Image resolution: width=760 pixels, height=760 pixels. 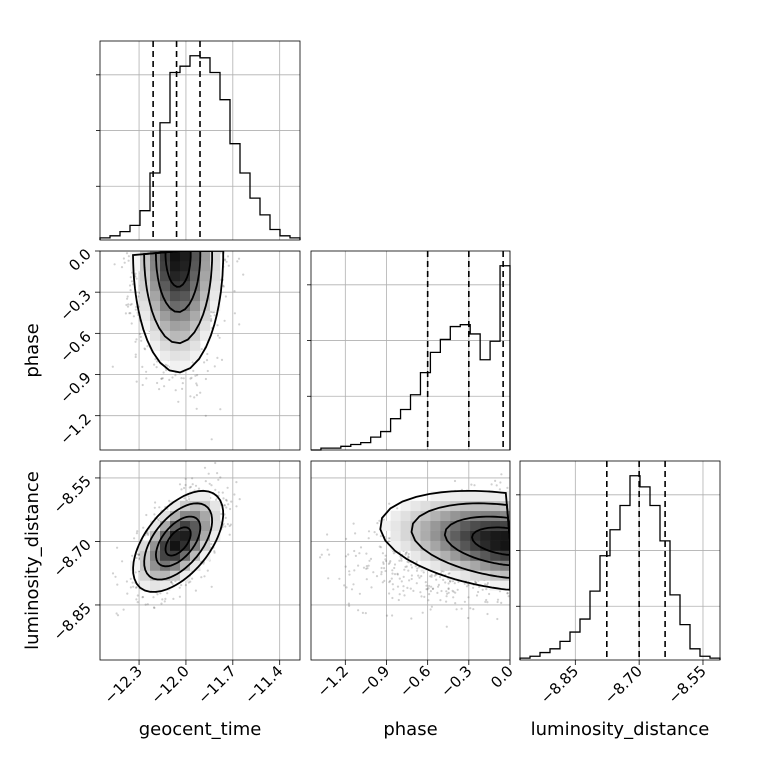 I want to click on hist-panel-phase, so click(x=409, y=350).